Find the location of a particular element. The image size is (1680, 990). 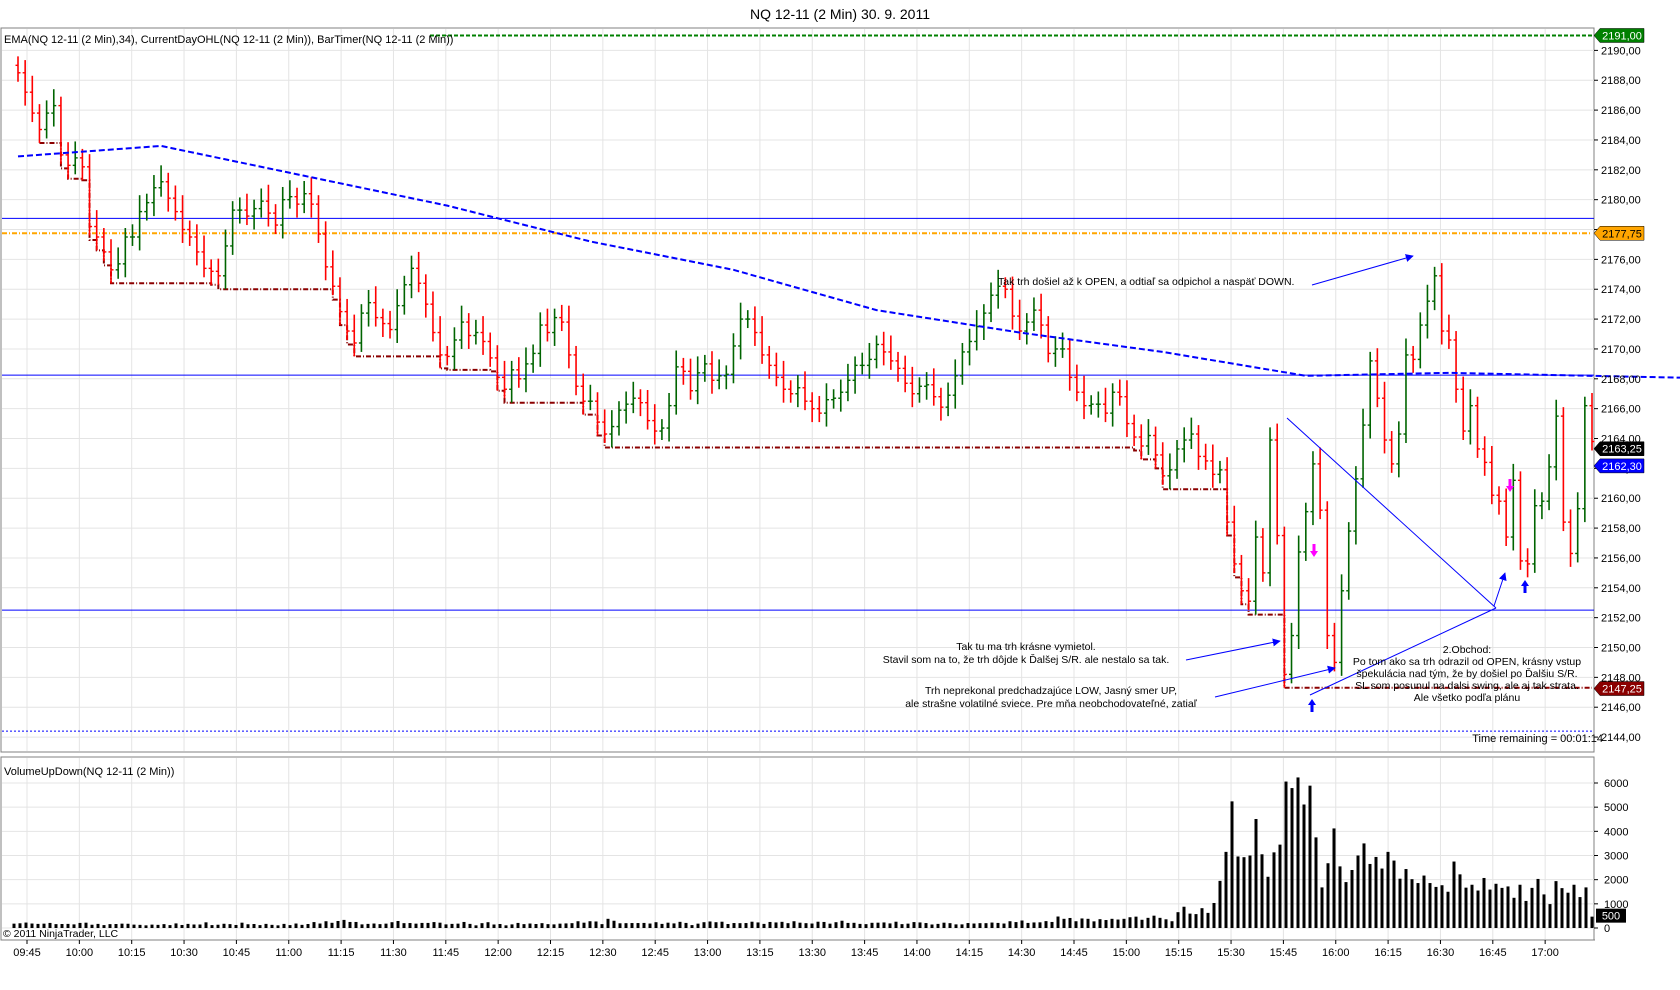

x-tick-label: 16:30 is located at coordinates (1441, 953).